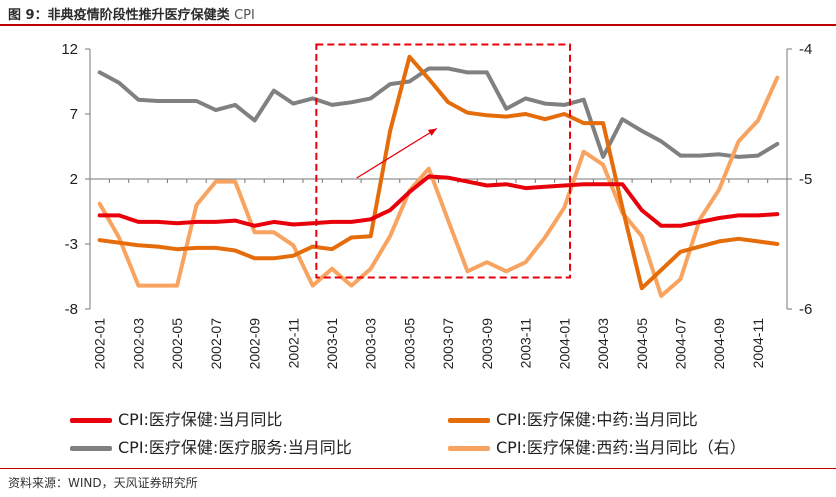 This screenshot has height=497, width=836. I want to click on x-tick-label: 2002-11, so click(293, 343).